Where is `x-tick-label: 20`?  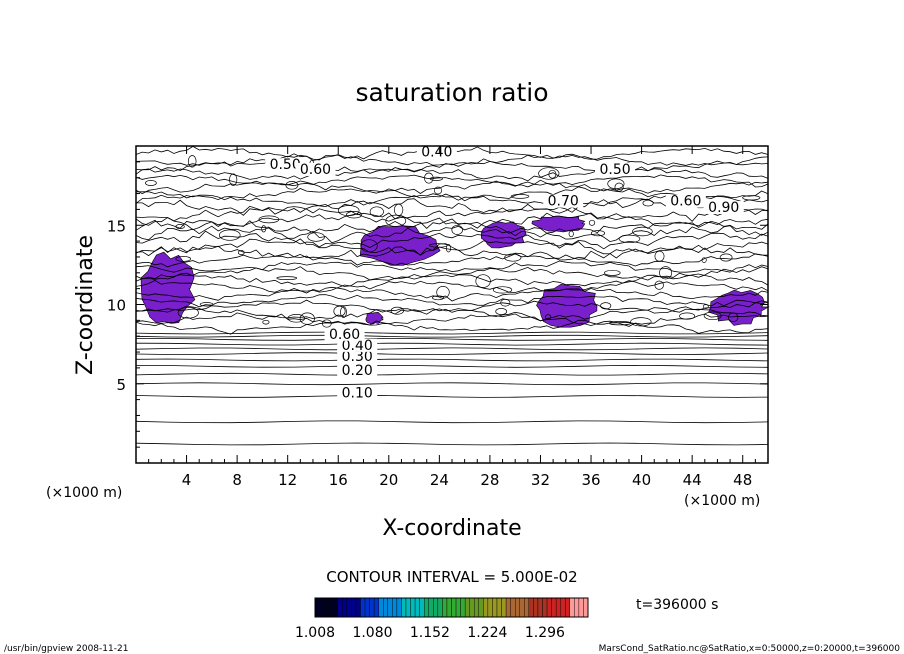 x-tick-label: 20 is located at coordinates (388, 480).